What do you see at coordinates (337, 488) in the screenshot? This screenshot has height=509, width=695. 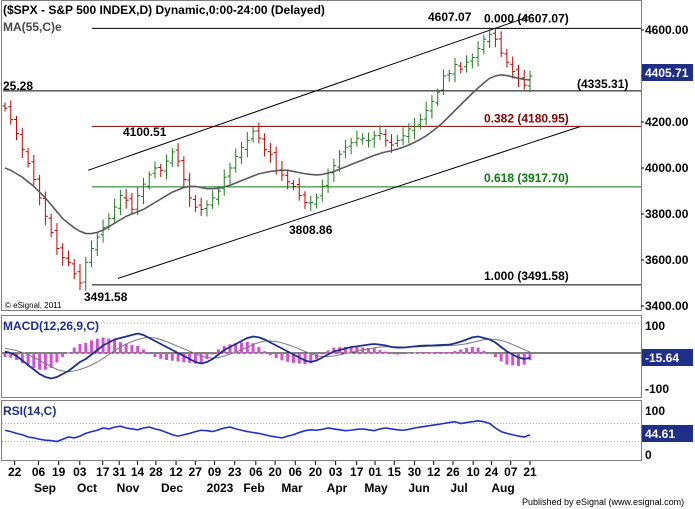 I see `month-label: Apr` at bounding box center [337, 488].